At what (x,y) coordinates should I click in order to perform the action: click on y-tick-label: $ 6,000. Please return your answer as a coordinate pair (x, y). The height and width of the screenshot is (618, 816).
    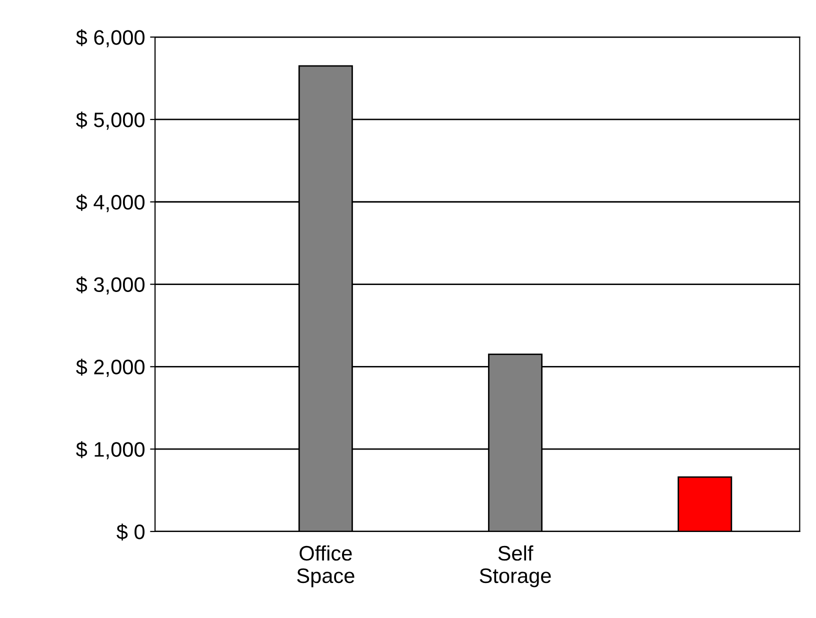
    Looking at the image, I should click on (110, 38).